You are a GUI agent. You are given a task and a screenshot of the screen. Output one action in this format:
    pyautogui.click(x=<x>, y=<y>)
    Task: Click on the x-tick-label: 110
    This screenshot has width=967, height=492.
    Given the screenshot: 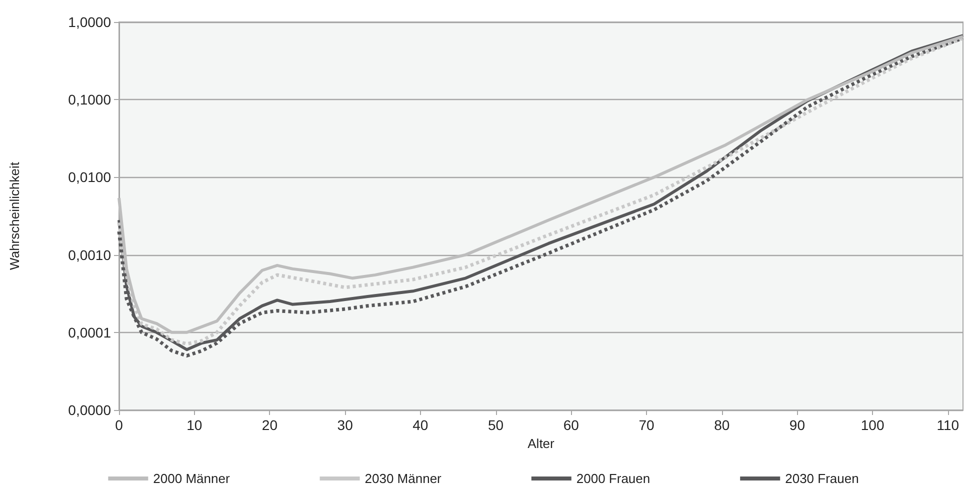 What is the action you would take?
    pyautogui.click(x=948, y=425)
    